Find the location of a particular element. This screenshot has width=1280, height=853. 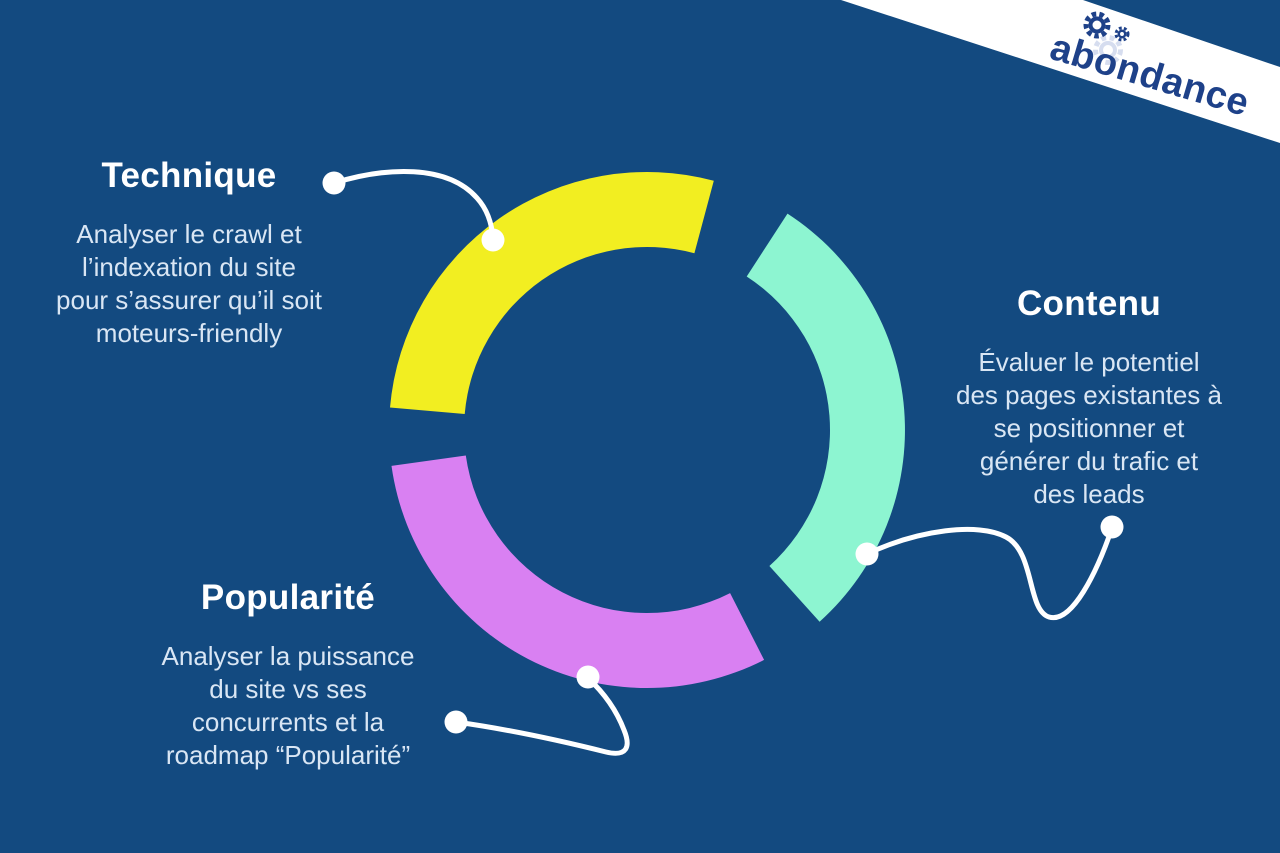

gear-small-icon is located at coordinates (1122, 34).